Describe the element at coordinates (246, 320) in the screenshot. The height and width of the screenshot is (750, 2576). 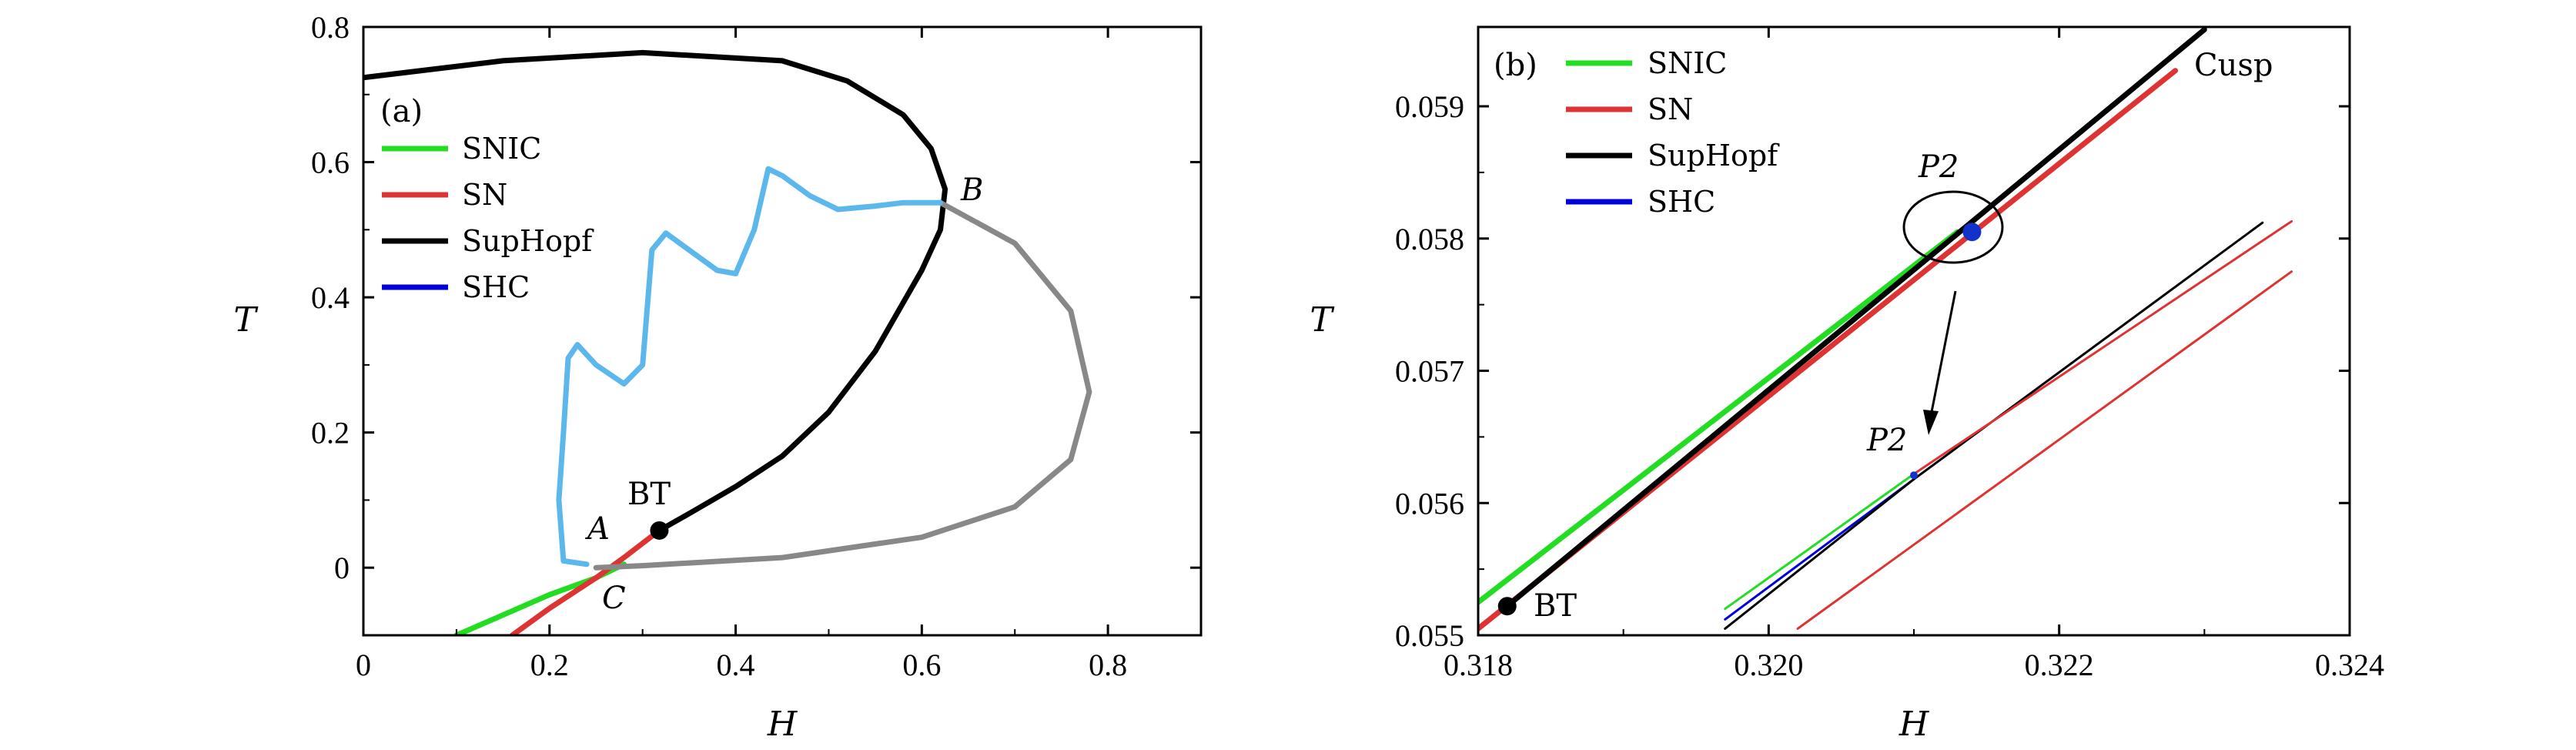
I see `panel-a-y-axis-title: T` at that location.